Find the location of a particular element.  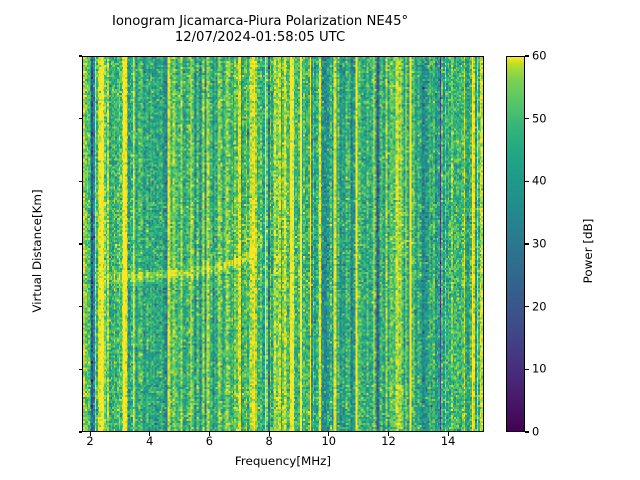

x-tick-label: 12 is located at coordinates (388, 441).